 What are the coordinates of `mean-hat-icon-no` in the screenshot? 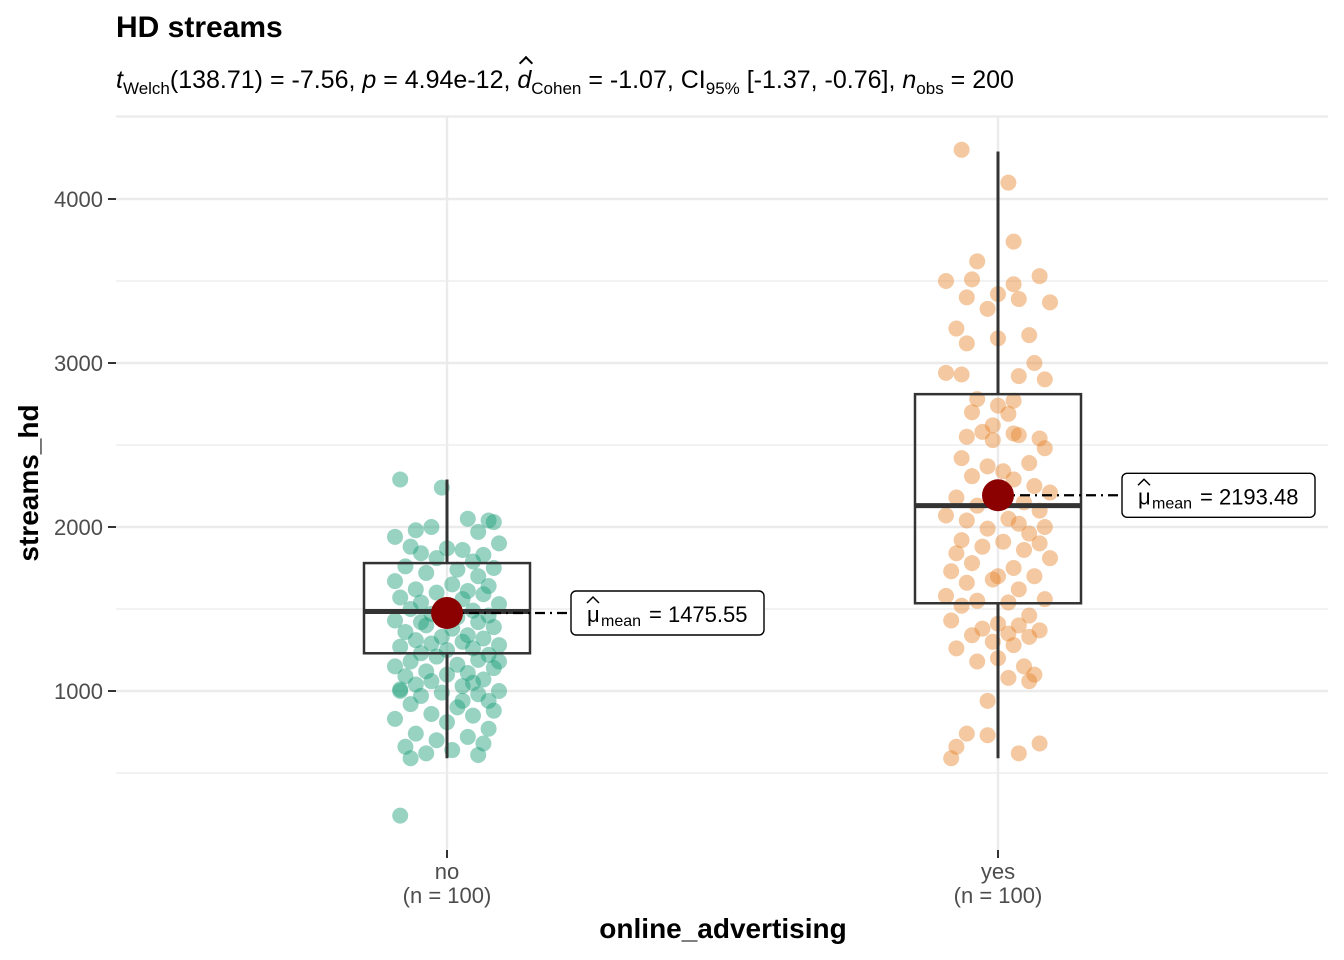 It's located at (593, 599).